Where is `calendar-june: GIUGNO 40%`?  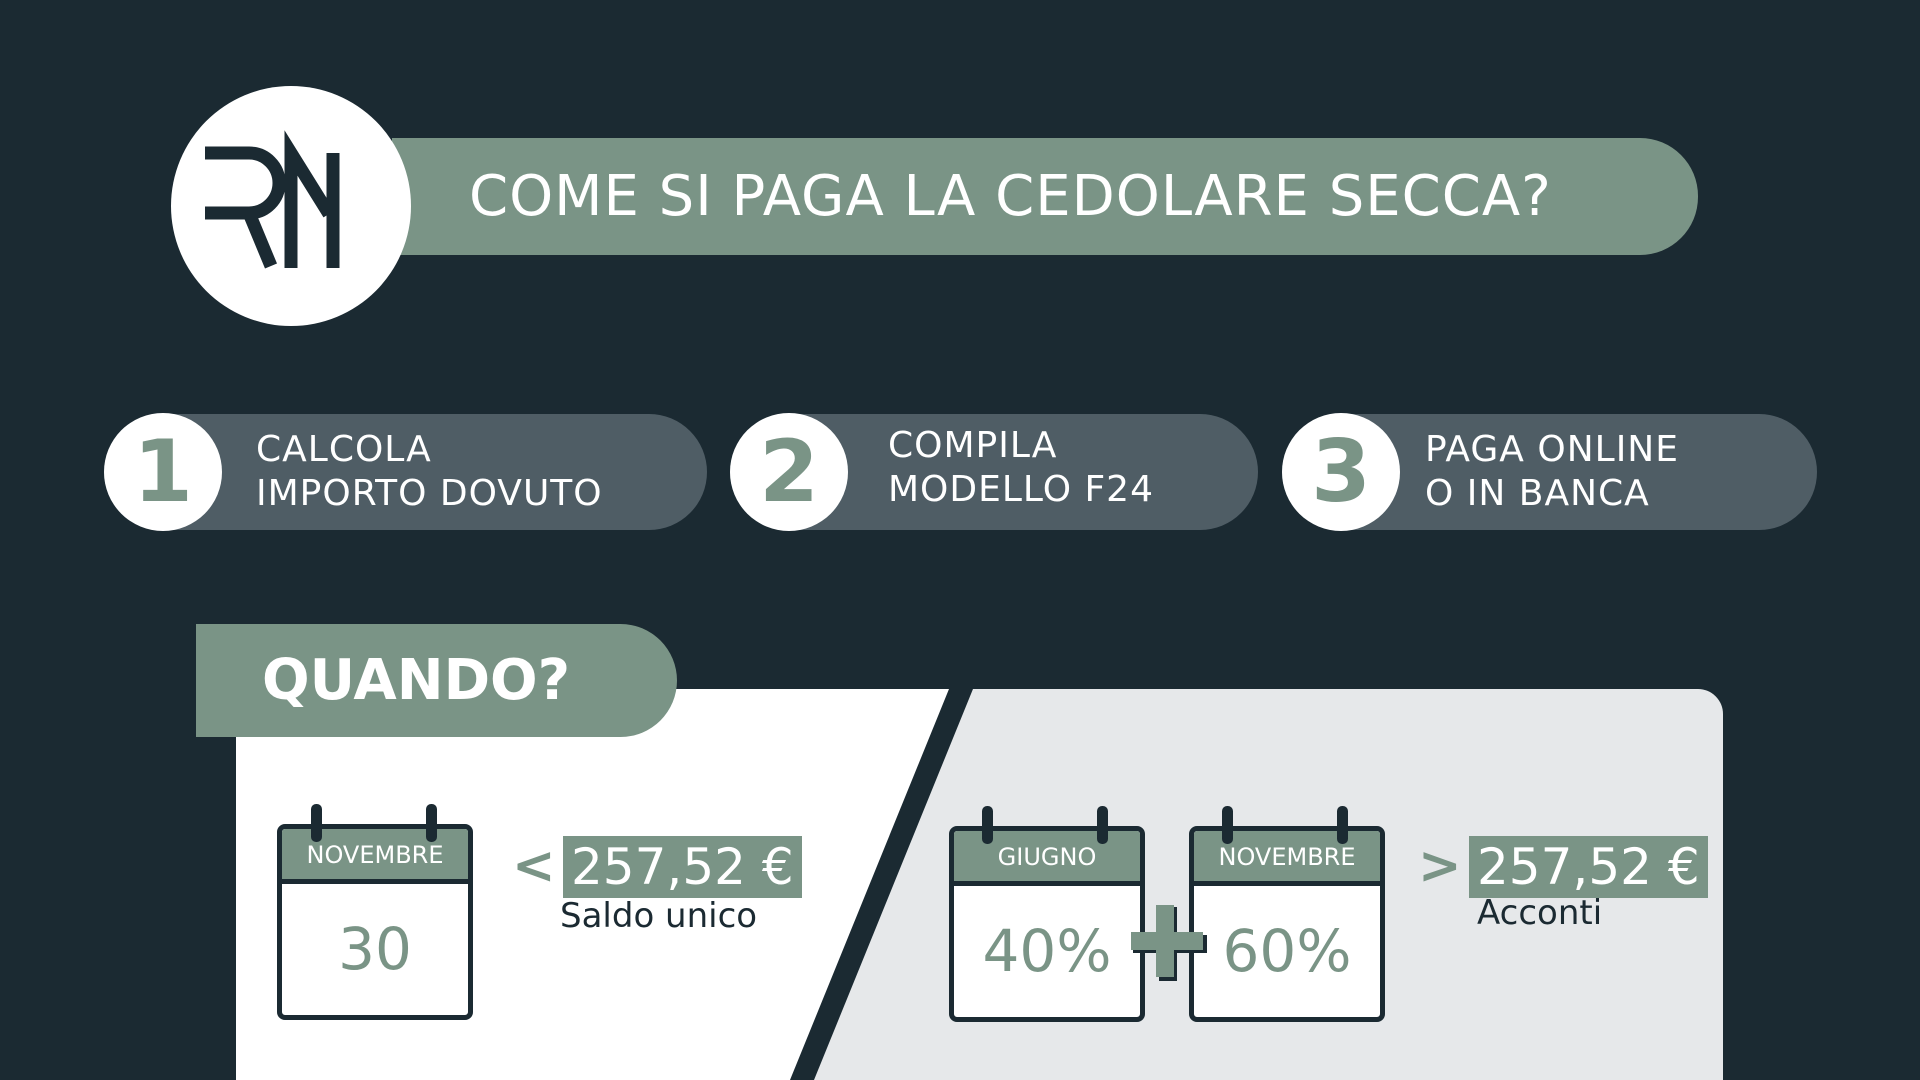 calendar-june: GIUGNO 40% is located at coordinates (1047, 914).